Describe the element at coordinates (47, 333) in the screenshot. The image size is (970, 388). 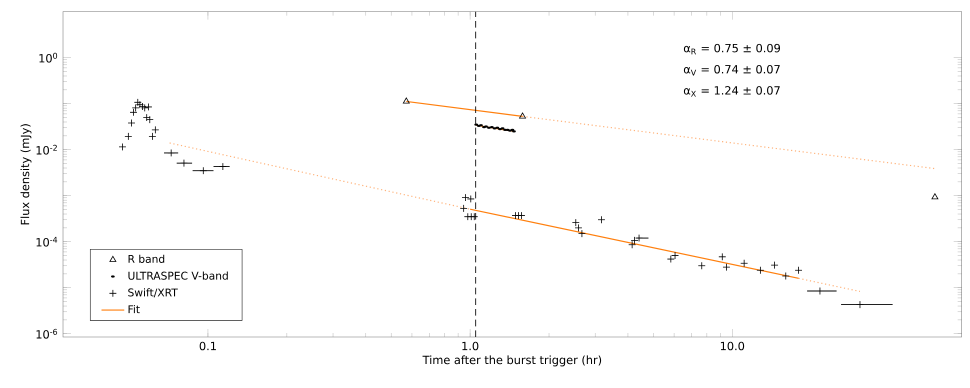
I see `y-tick-label: 10$^{-6}$` at that location.